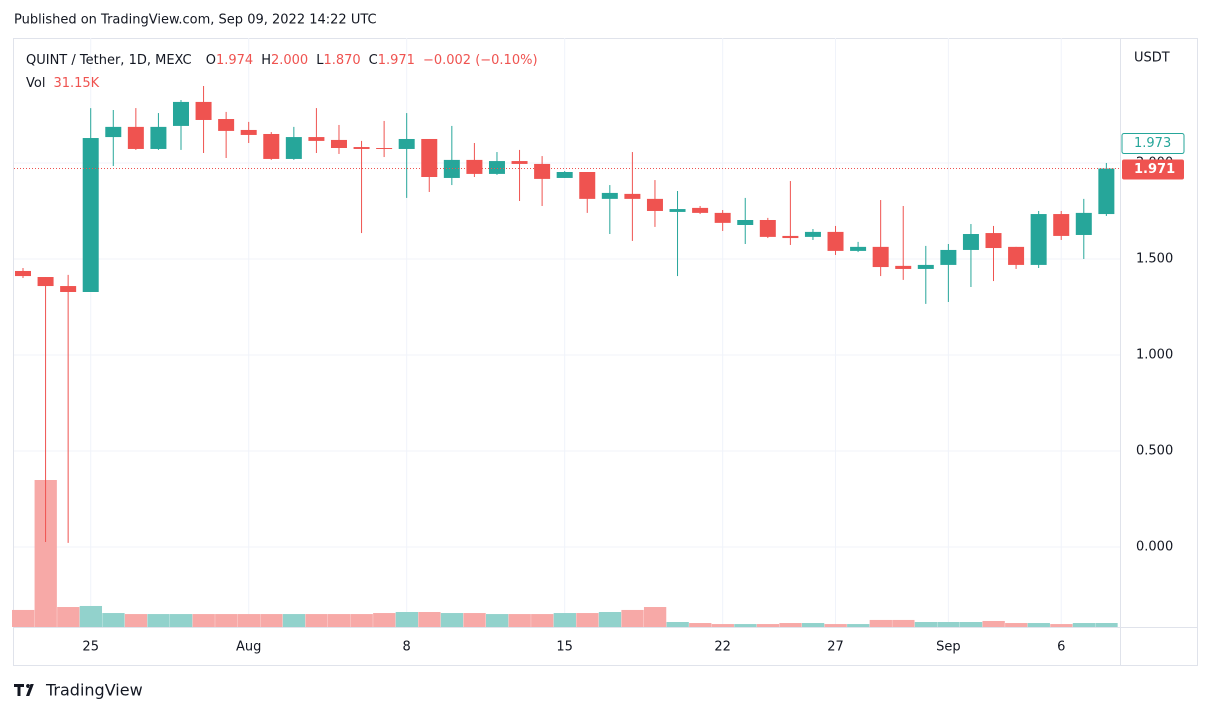 This screenshot has width=1212, height=718. Describe the element at coordinates (1154, 450) in the screenshot. I see `y-tick-label: 0.500` at that location.